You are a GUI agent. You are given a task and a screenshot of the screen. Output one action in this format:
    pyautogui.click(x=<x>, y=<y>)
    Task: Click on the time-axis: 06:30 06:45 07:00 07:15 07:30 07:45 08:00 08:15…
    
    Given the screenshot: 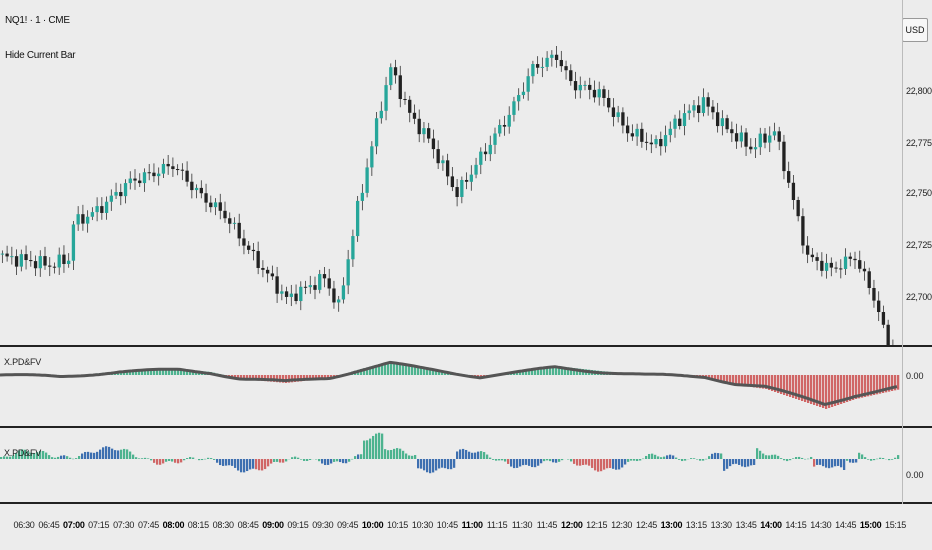 What is the action you would take?
    pyautogui.click(x=453, y=527)
    